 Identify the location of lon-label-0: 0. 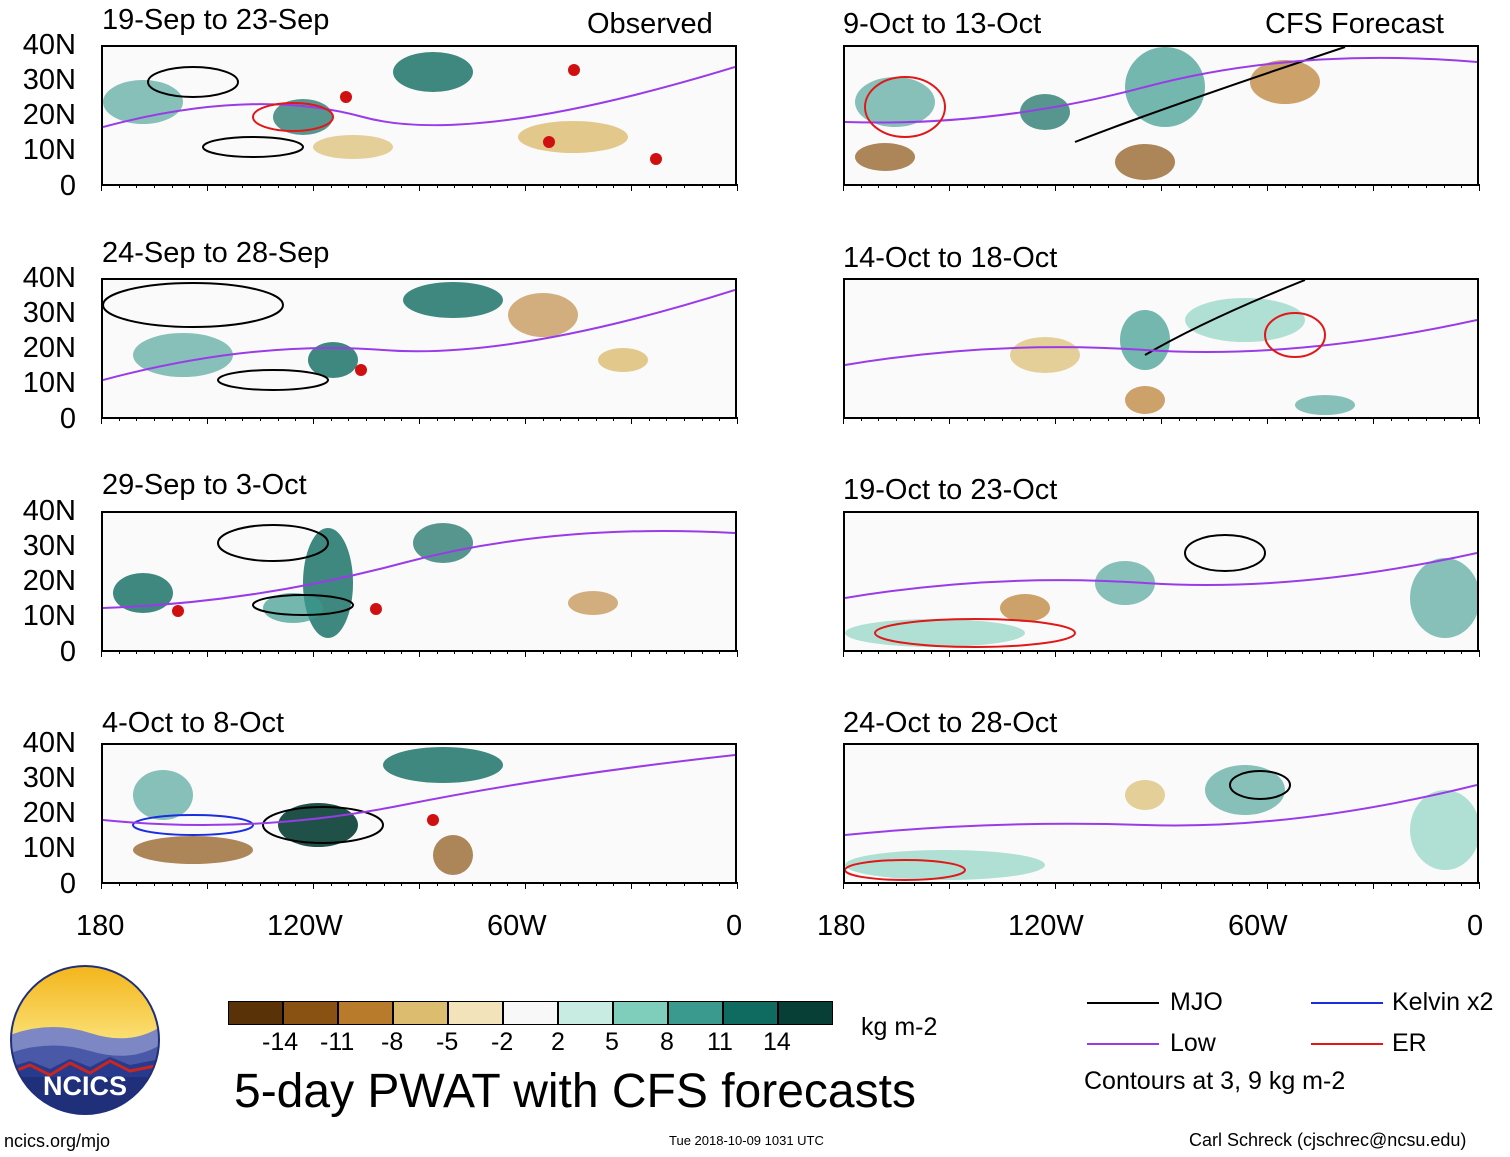
(1475, 926).